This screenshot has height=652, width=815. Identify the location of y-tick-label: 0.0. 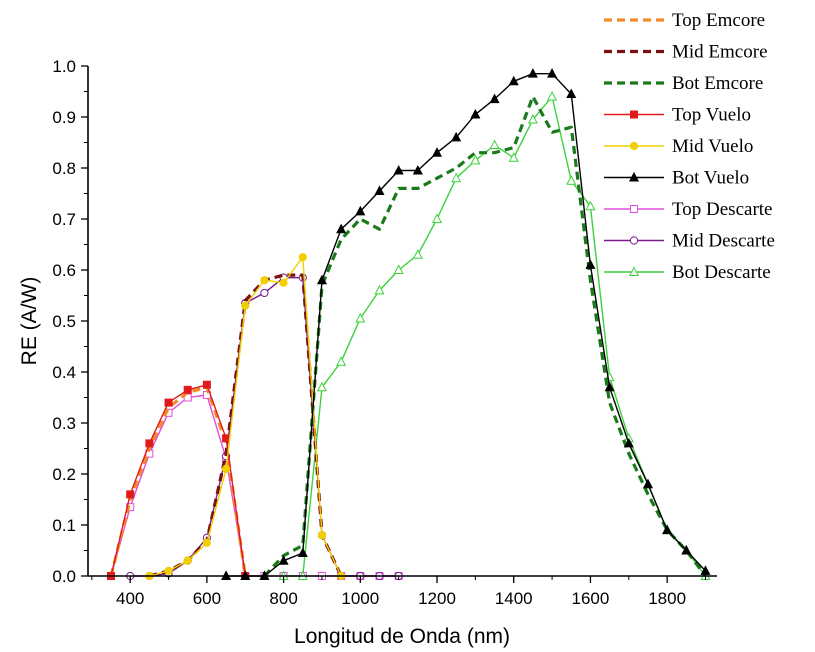
(64, 576).